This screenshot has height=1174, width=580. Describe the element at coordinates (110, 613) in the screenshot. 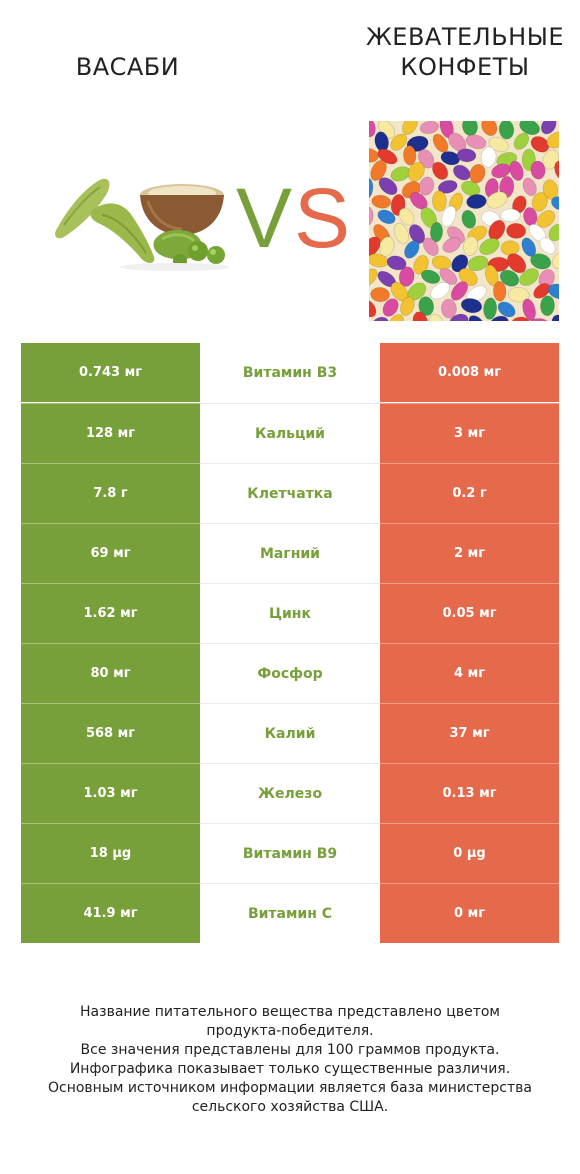

I see `left-value-cell: 1.62 мг` at that location.